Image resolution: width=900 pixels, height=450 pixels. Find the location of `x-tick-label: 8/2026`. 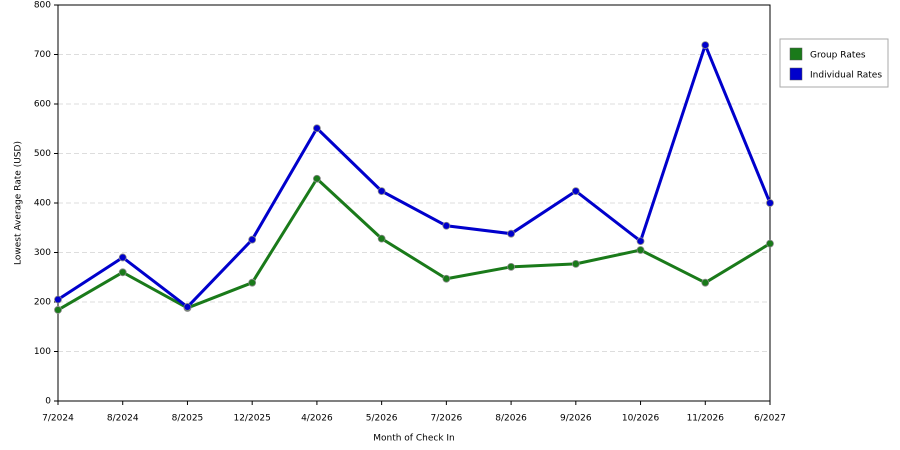

x-tick-label: 8/2026 is located at coordinates (511, 419).